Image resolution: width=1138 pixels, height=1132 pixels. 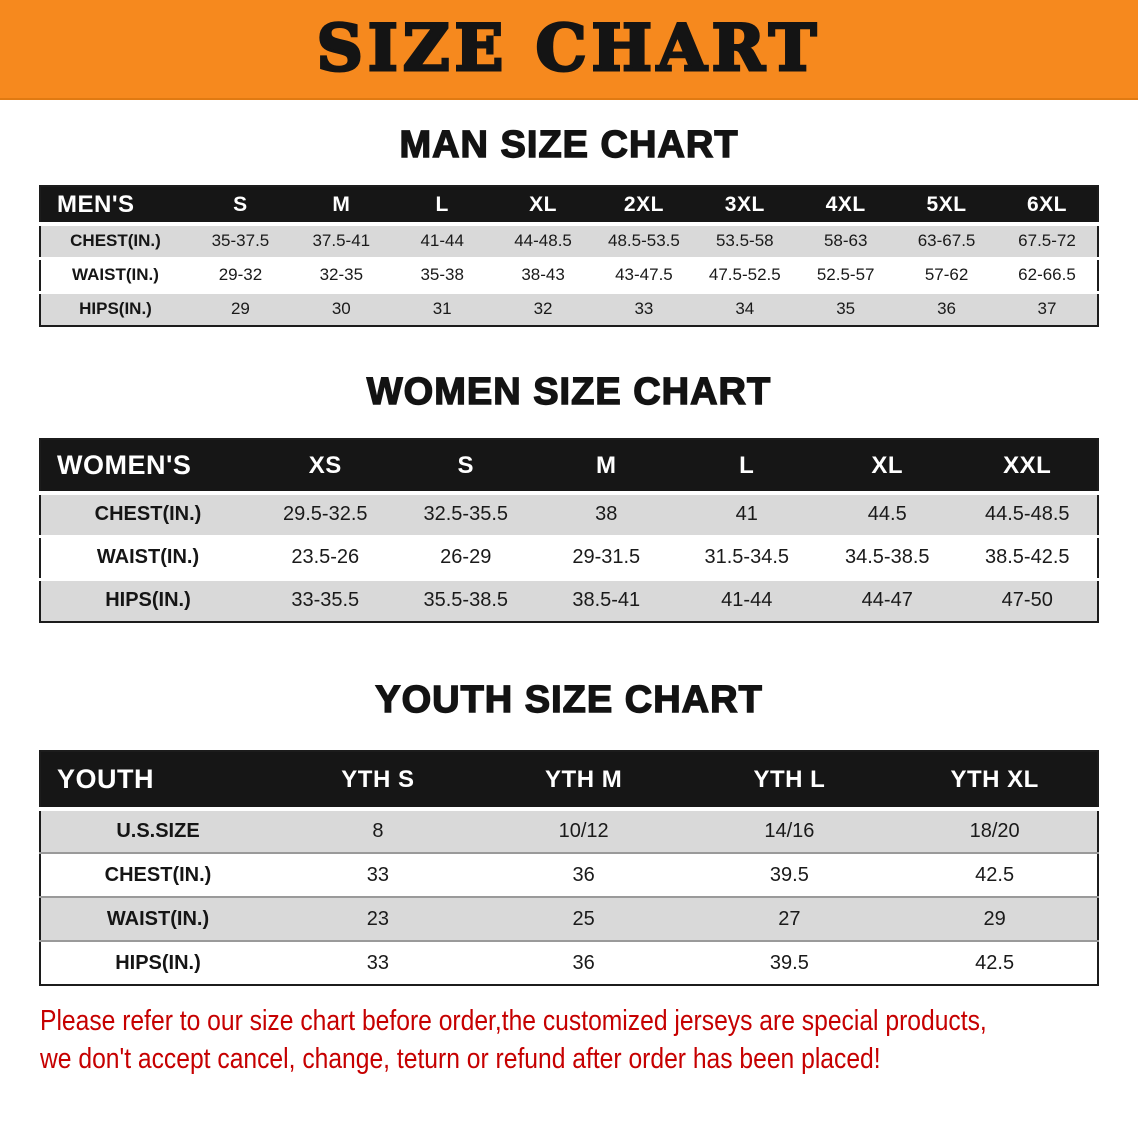 What do you see at coordinates (789, 831) in the screenshot?
I see `size-value-cell: 14/16` at bounding box center [789, 831].